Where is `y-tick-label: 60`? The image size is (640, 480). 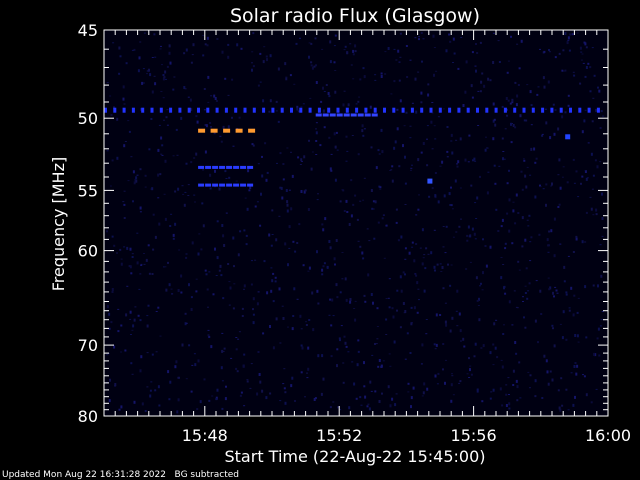
y-tick-label: 60 is located at coordinates (88, 251).